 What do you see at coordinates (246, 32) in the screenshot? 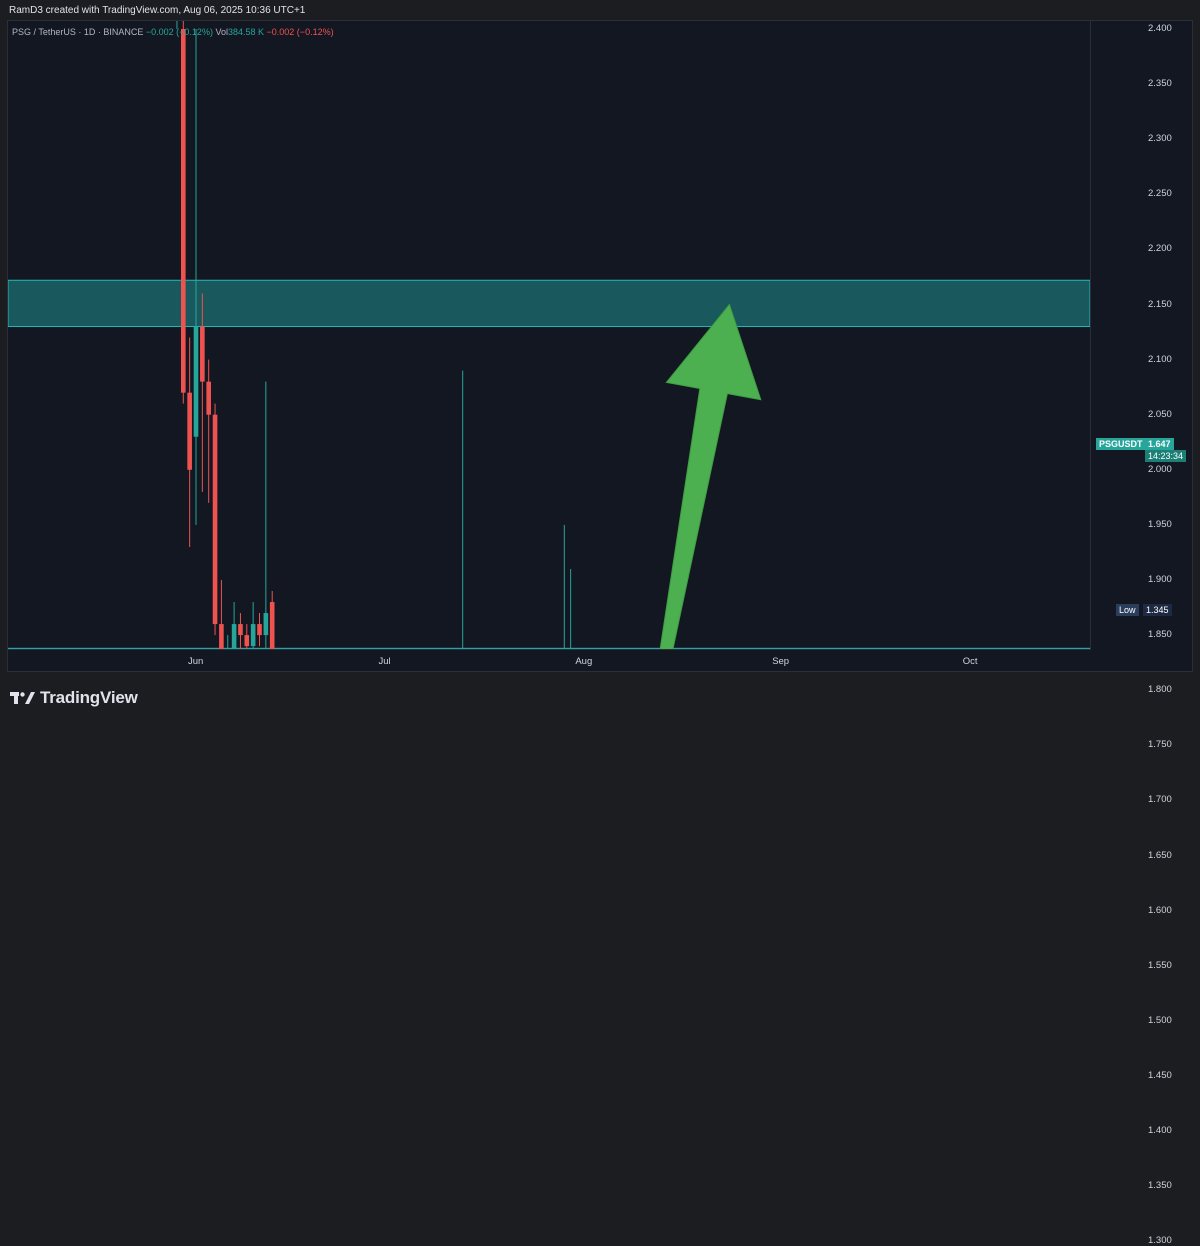
I see `legend-volume-value: 384.58 K` at bounding box center [246, 32].